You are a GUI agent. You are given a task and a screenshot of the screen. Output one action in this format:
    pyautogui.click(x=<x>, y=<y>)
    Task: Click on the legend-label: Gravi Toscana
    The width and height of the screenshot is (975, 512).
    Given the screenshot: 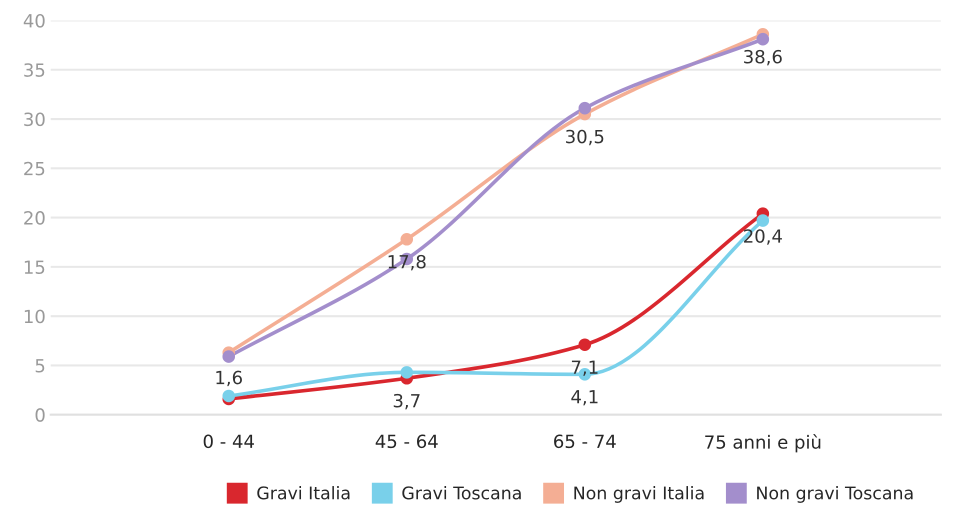 What is the action you would take?
    pyautogui.click(x=461, y=493)
    